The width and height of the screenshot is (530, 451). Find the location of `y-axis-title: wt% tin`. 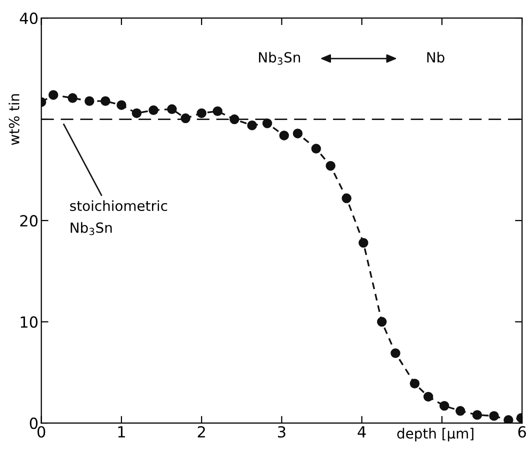

y-axis-title: wt% tin is located at coordinates (14, 119).